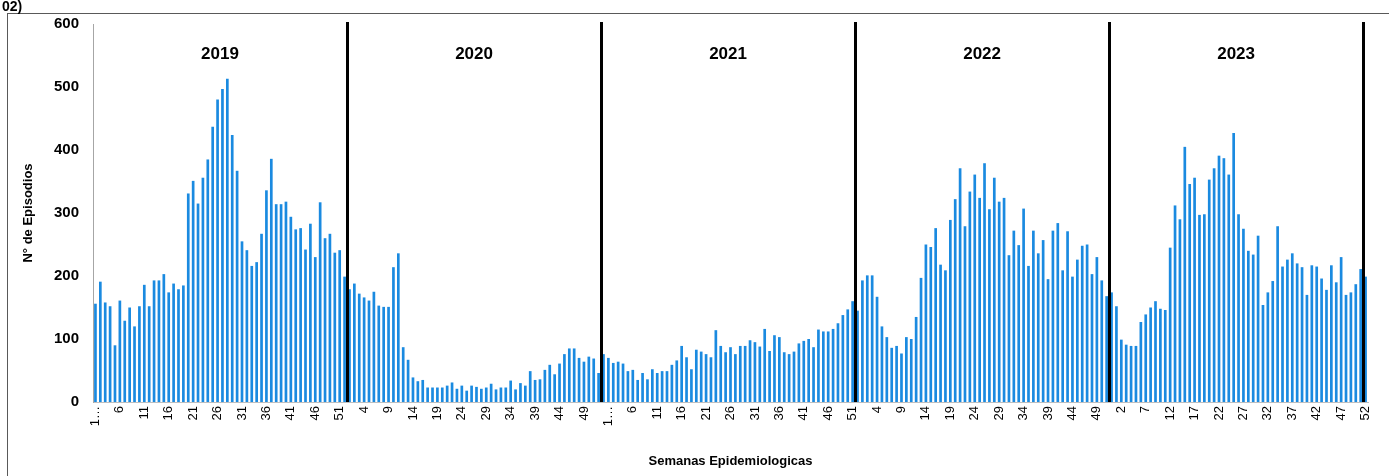 The width and height of the screenshot is (1389, 476). I want to click on annotation: 2022, so click(982, 53).